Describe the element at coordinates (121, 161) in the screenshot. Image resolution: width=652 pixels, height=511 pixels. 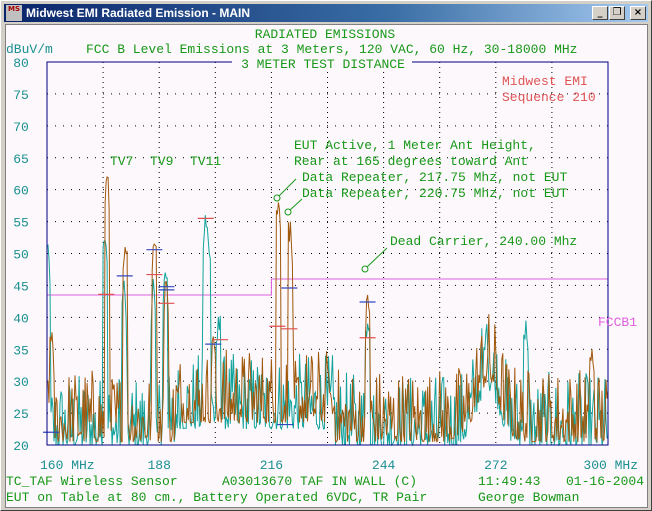
I see `annotation-tv7: TV7` at that location.